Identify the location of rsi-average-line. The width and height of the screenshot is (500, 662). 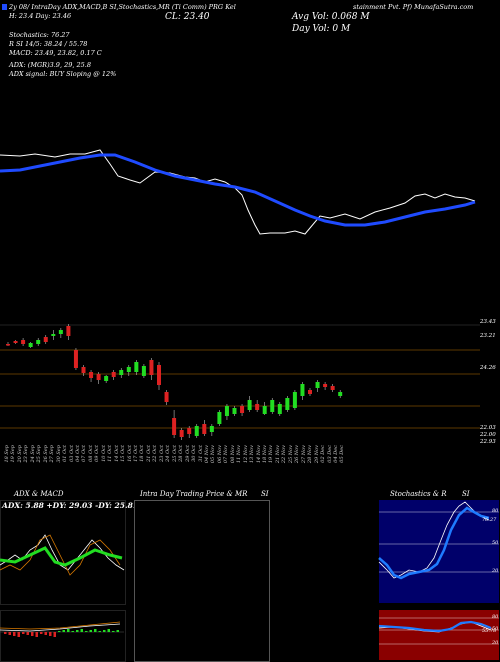
(435, 626).